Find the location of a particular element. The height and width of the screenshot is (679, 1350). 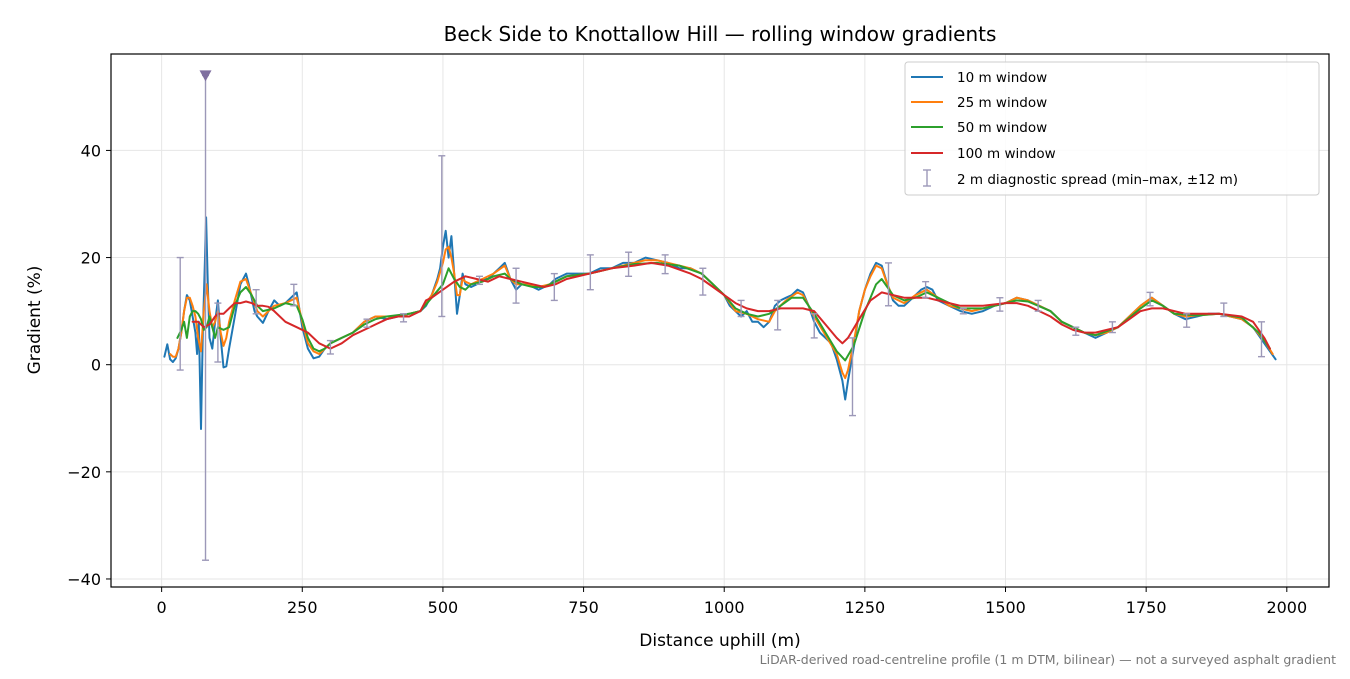

clipped-value-marker is located at coordinates (205, 76).